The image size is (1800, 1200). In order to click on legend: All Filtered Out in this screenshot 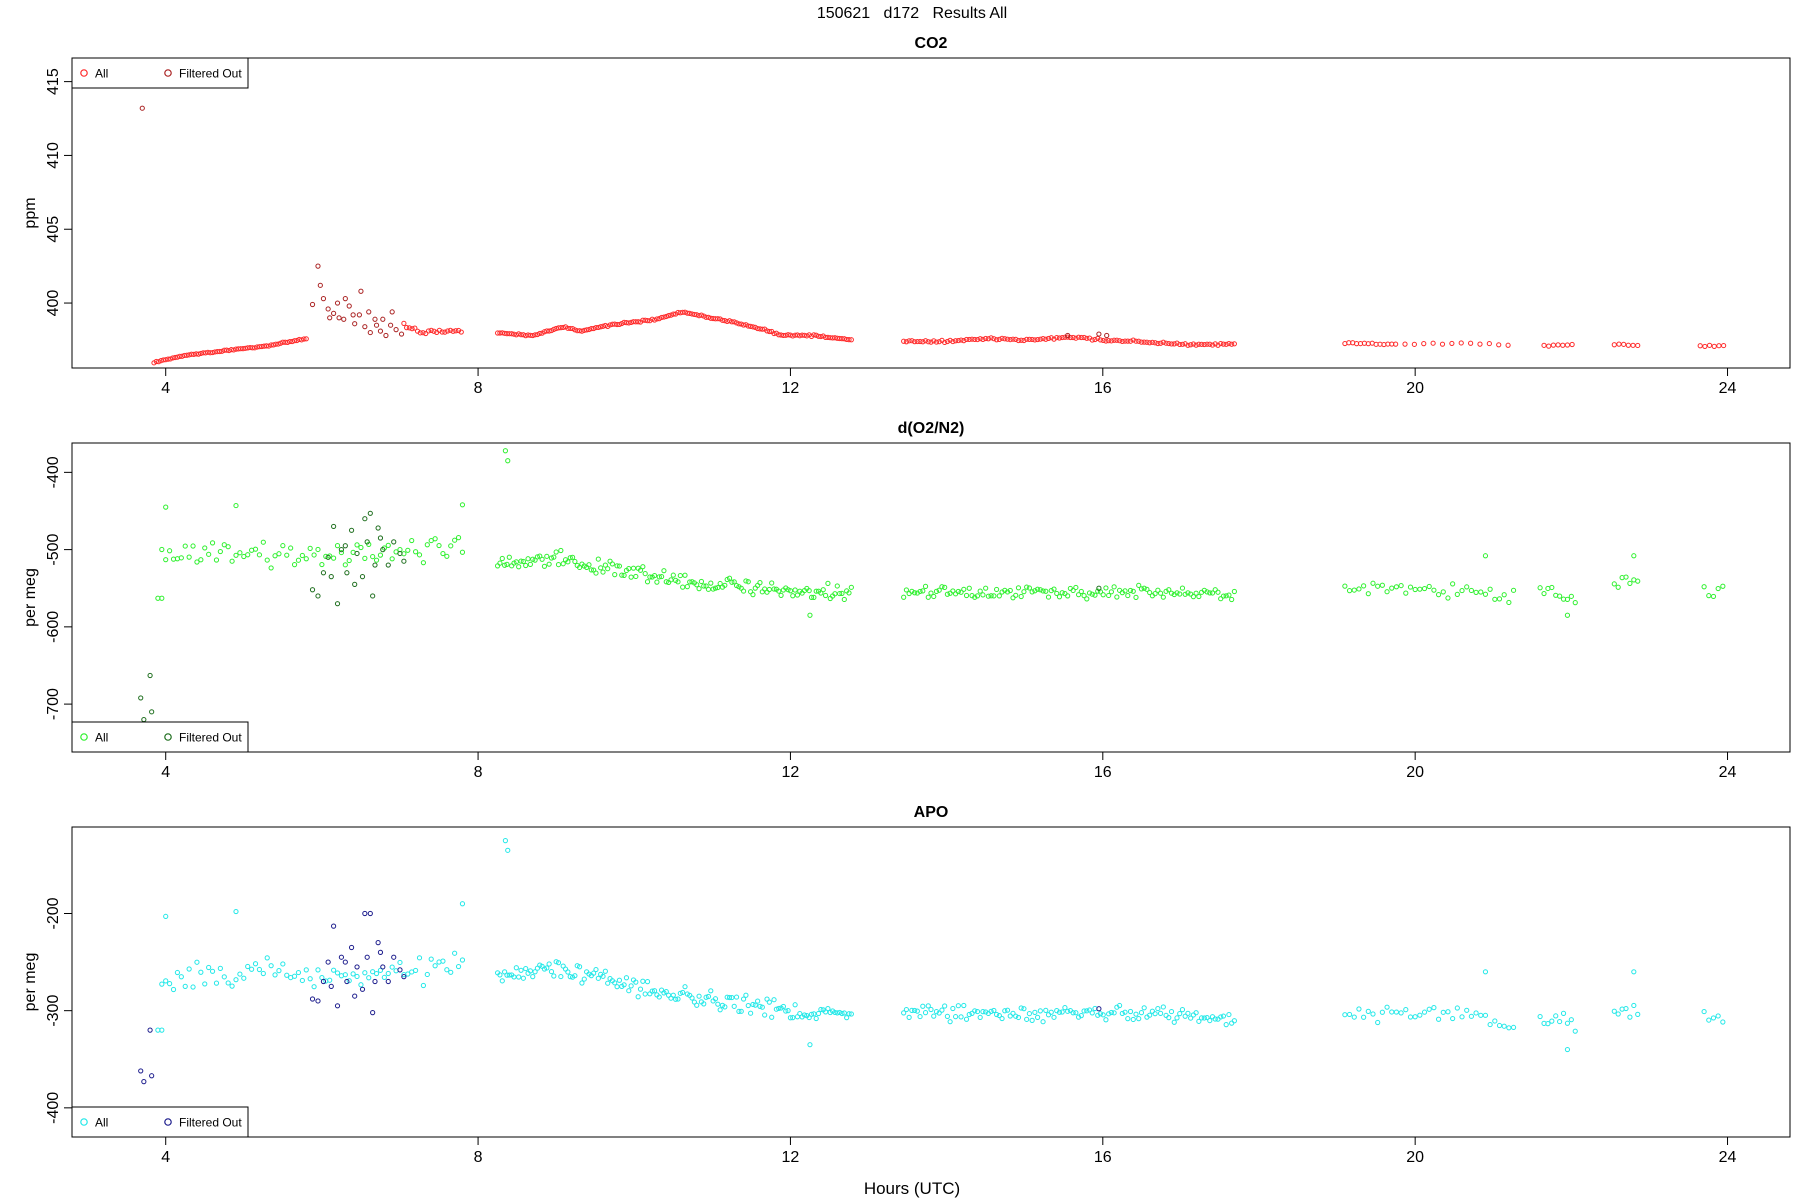, I will do `click(160, 737)`.